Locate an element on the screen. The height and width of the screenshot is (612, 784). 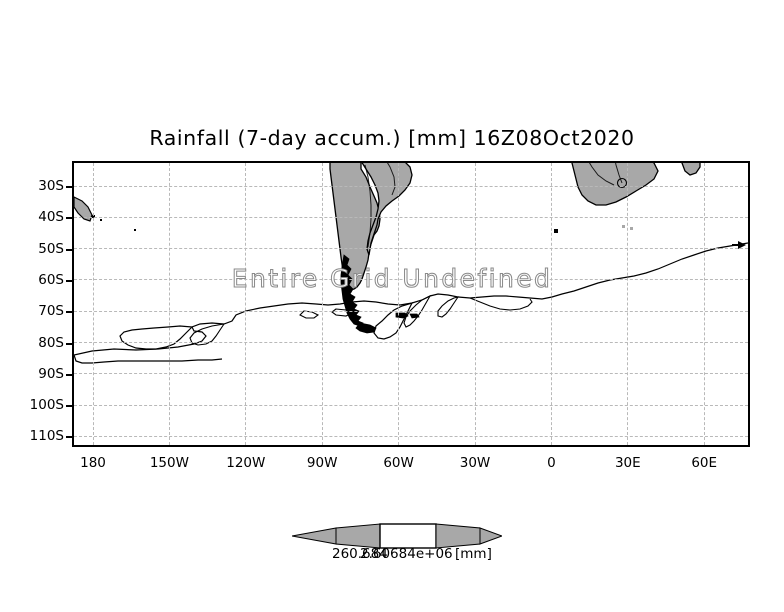
antarctic-bottom-edge is located at coordinates (148, 359).